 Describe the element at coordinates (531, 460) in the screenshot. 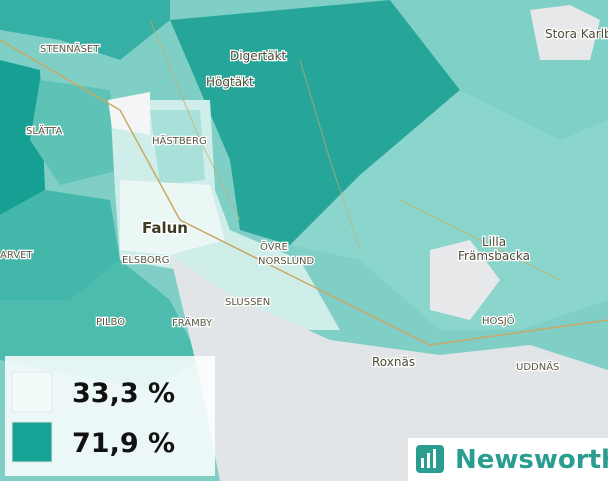

I see `brand: Newsworthy` at that location.